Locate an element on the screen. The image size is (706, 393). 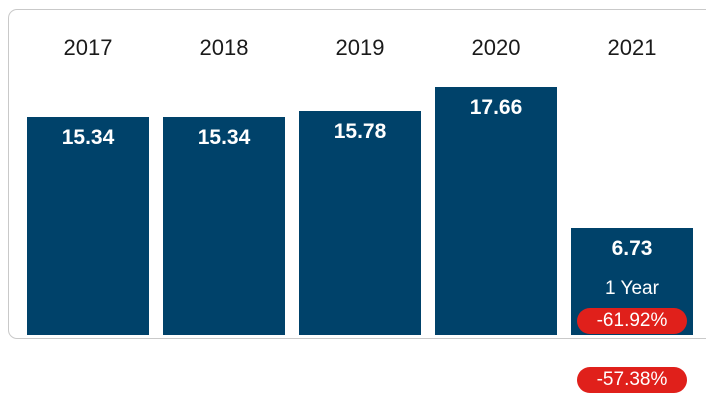
year-label: 2020 is located at coordinates (496, 47).